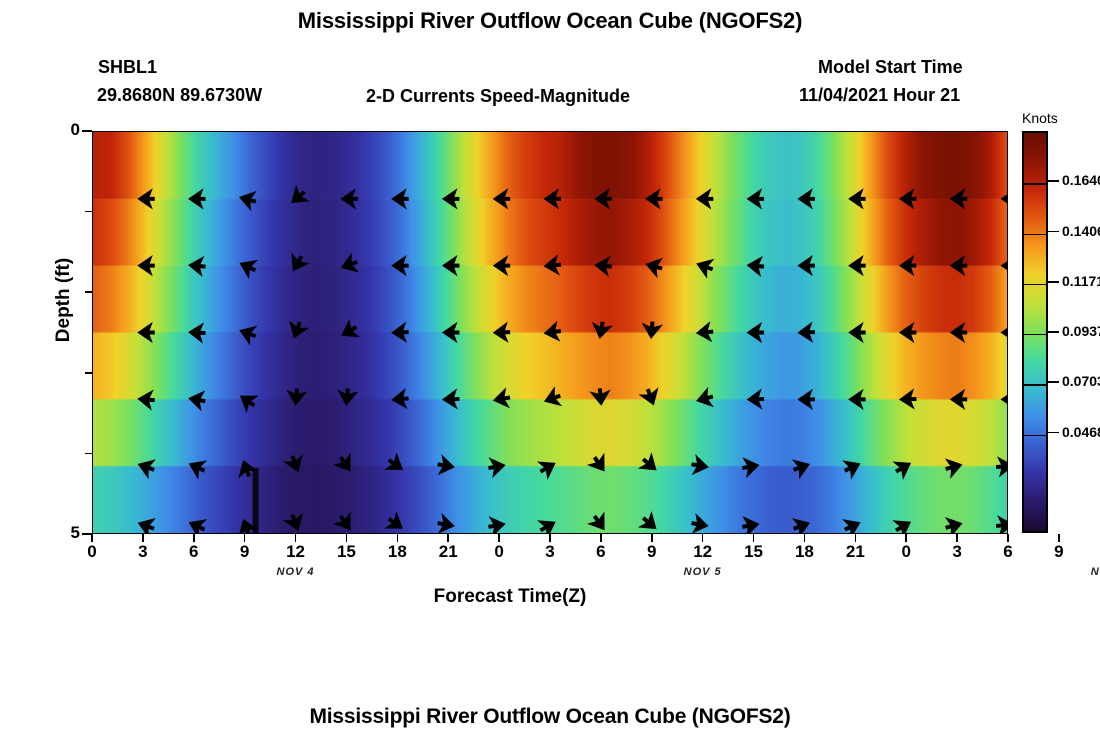 This screenshot has height=750, width=1100. I want to click on x-axis-day-label: NOV 4, so click(295, 572).